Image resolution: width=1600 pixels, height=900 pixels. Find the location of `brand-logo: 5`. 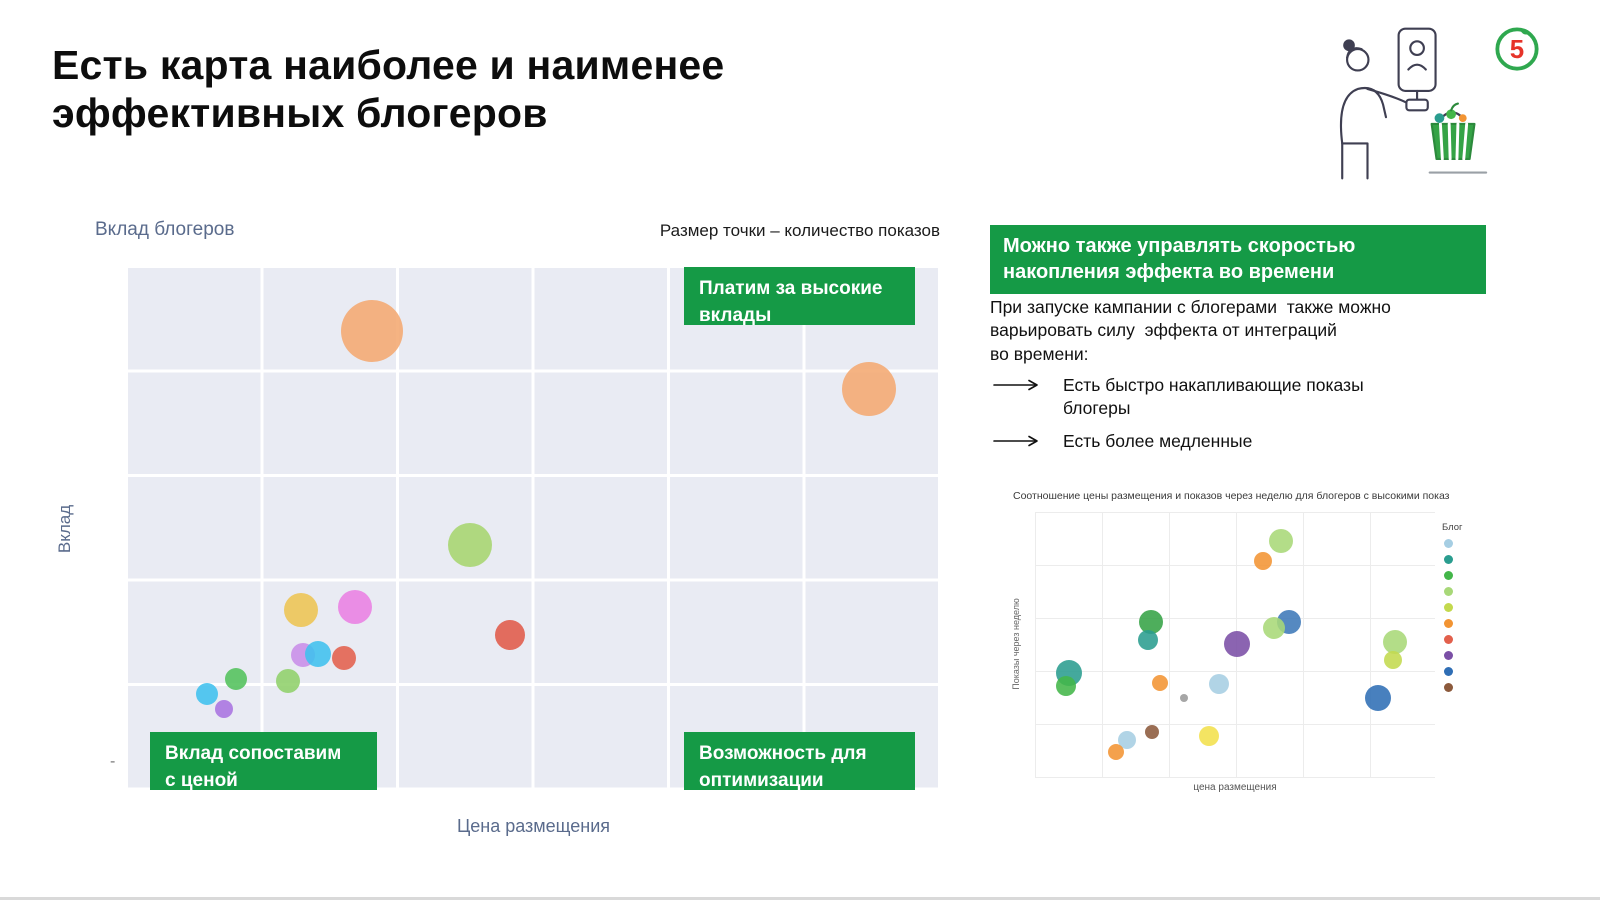

brand-logo: 5 is located at coordinates (1517, 49).